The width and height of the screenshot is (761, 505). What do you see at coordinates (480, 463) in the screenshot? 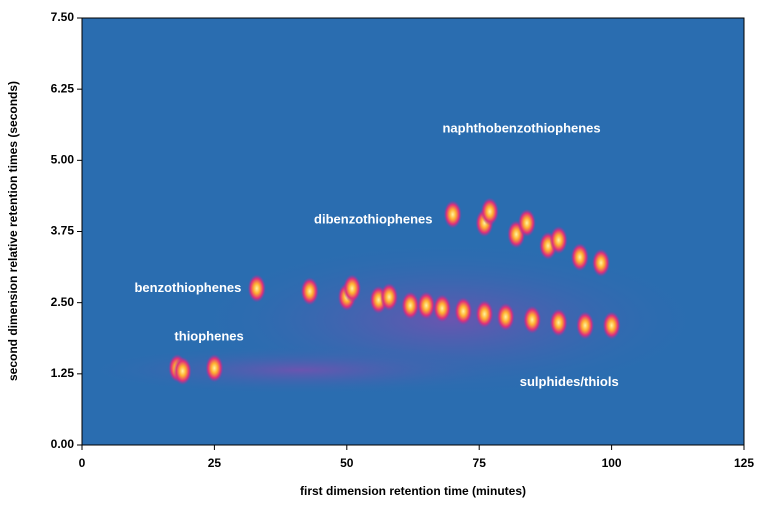
I see `x-tick-label: 75` at bounding box center [480, 463].